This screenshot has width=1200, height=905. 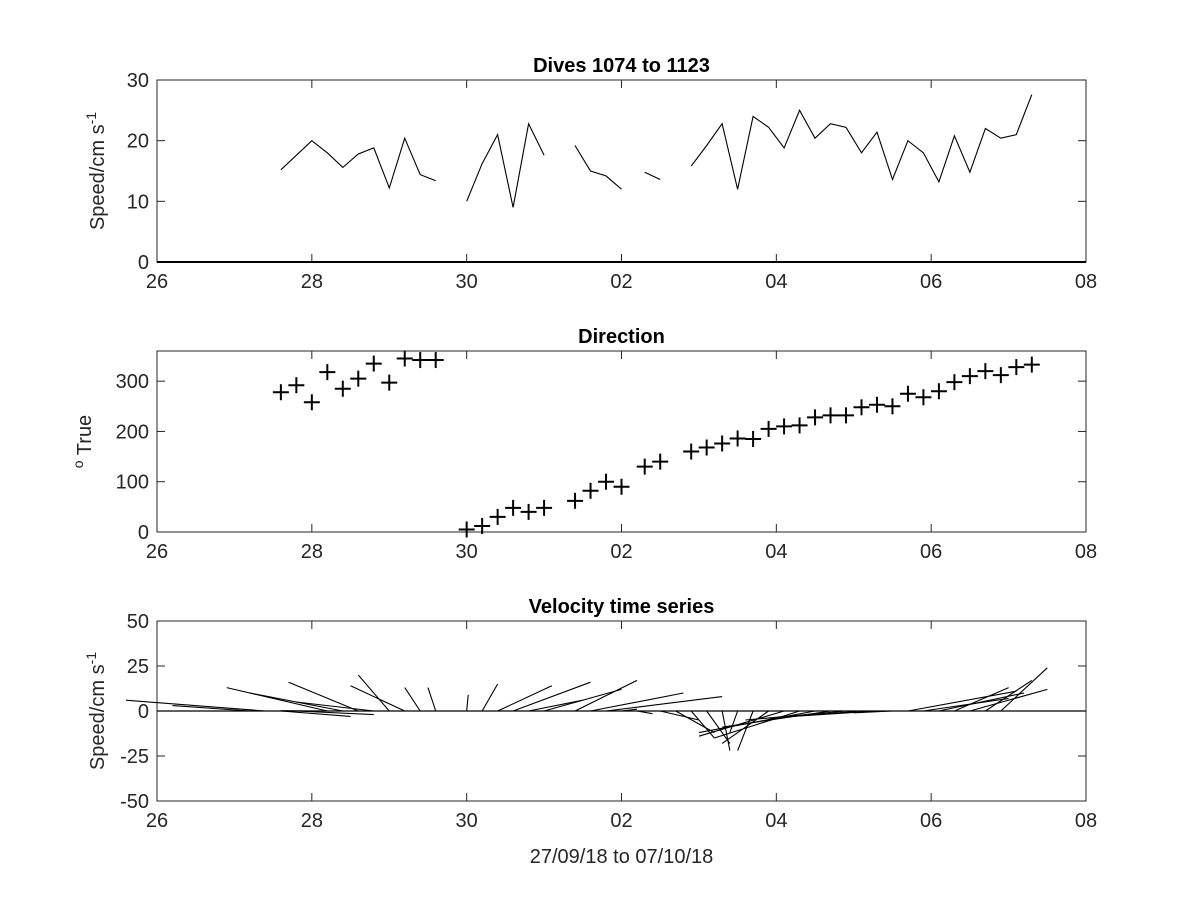 I want to click on x-axis-label: 27/09/18 to 07/10/18, so click(x=622, y=857).